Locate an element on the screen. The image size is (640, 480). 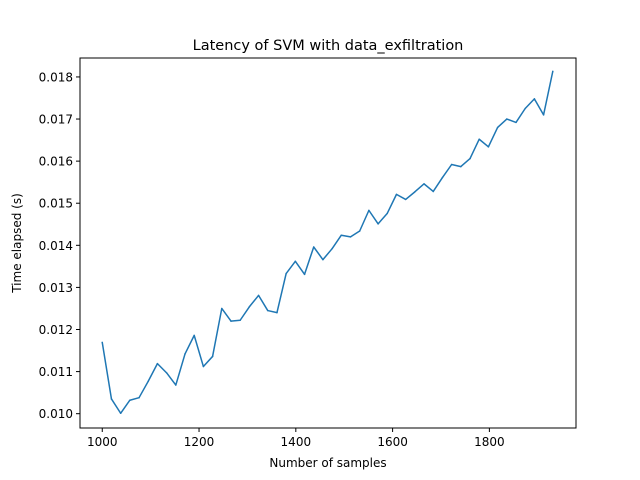
chart-title: Latency of SVM with data_exfiltration is located at coordinates (328, 46).